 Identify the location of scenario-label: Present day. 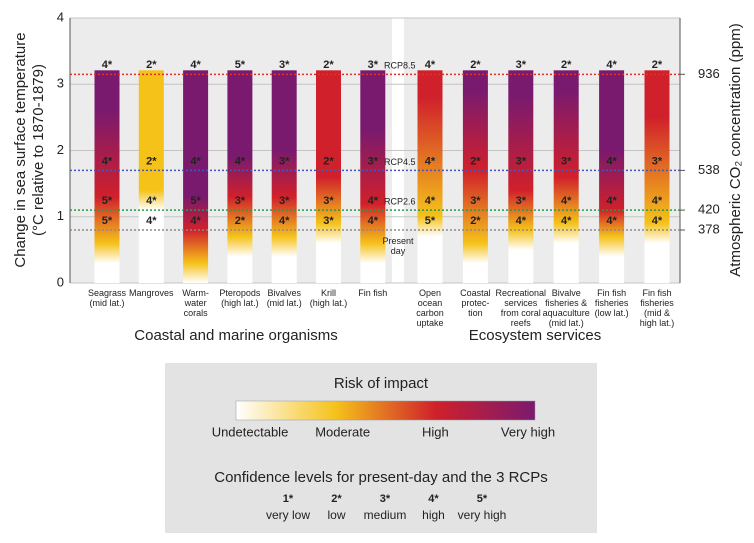
(398, 246).